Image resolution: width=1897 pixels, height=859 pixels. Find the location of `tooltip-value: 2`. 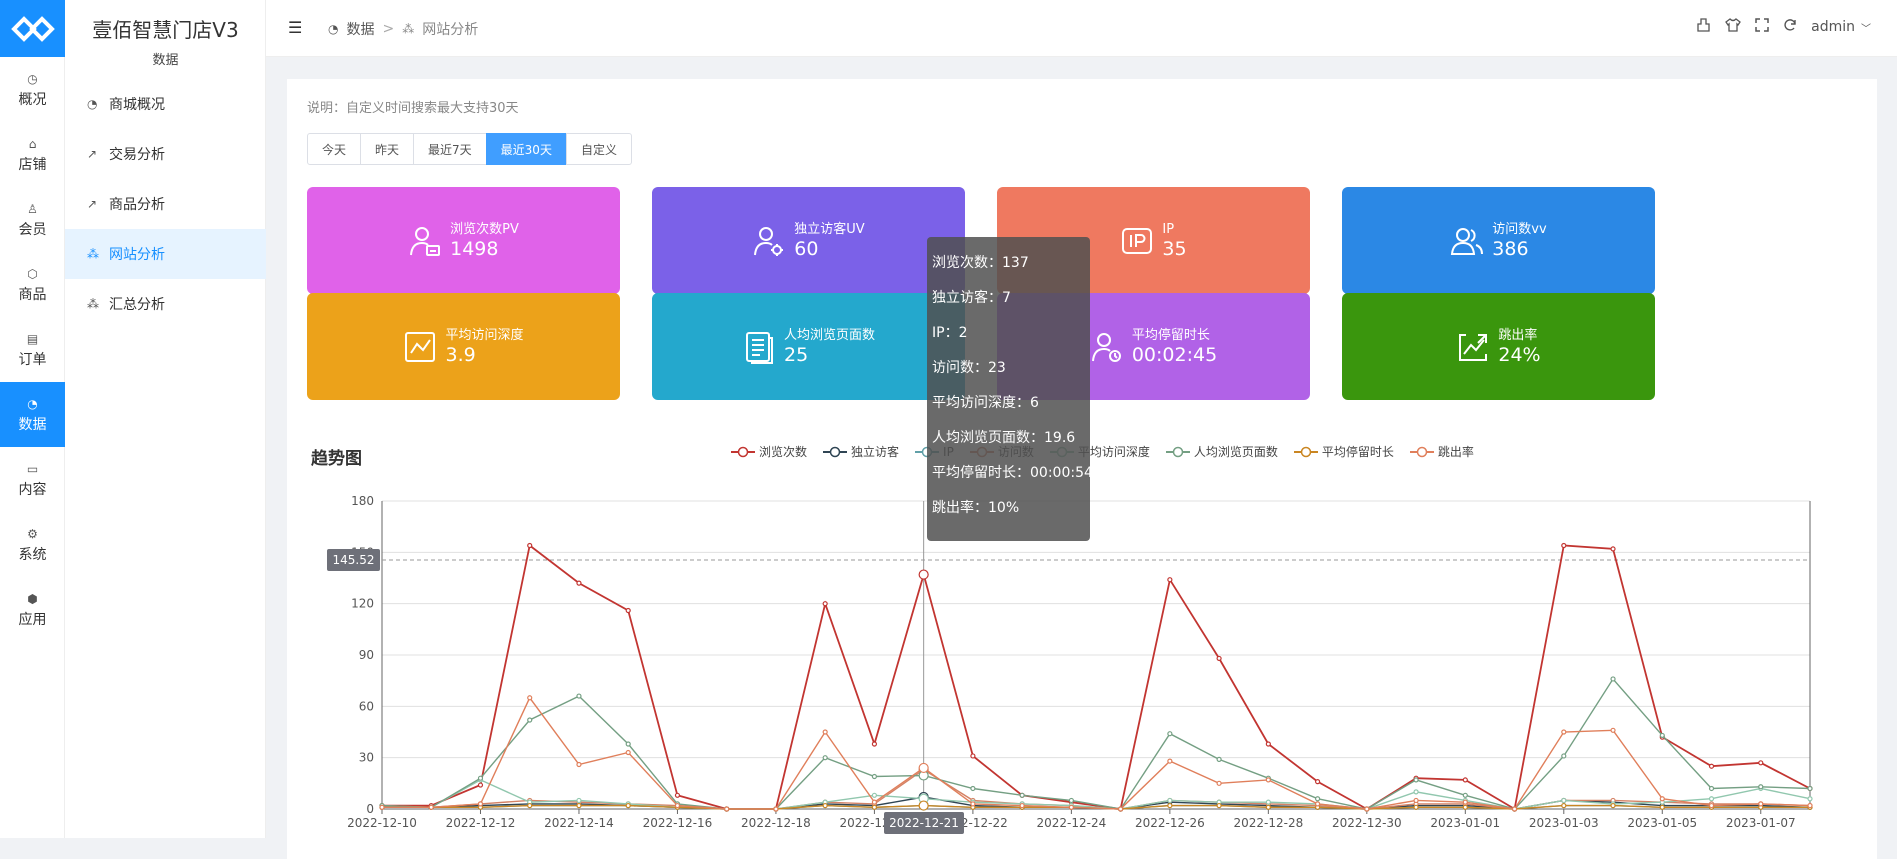

tooltip-value: 2 is located at coordinates (963, 333).